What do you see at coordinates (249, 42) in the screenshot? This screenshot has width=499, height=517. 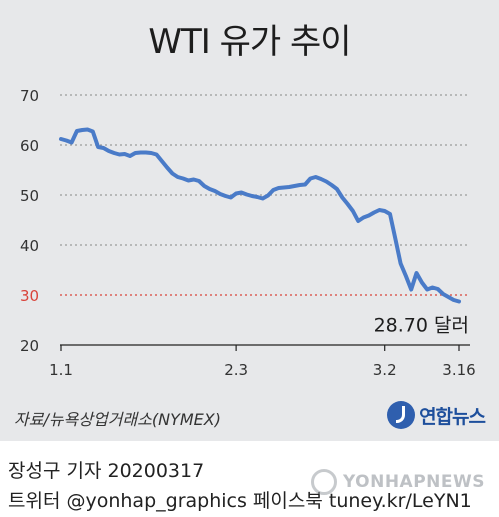 I see `chart-title: WTI 유가 추이` at bounding box center [249, 42].